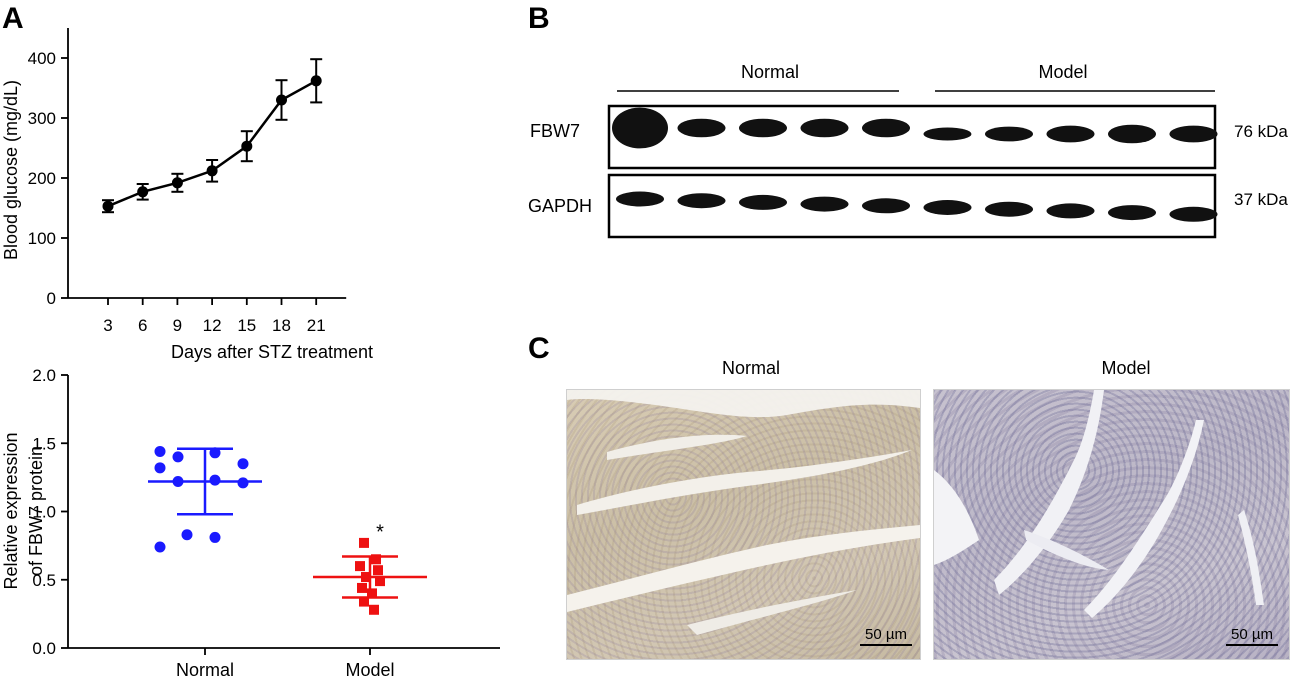  I want to click on chart1-ylabel: Blood glucose (mg/dL), so click(11, 170).